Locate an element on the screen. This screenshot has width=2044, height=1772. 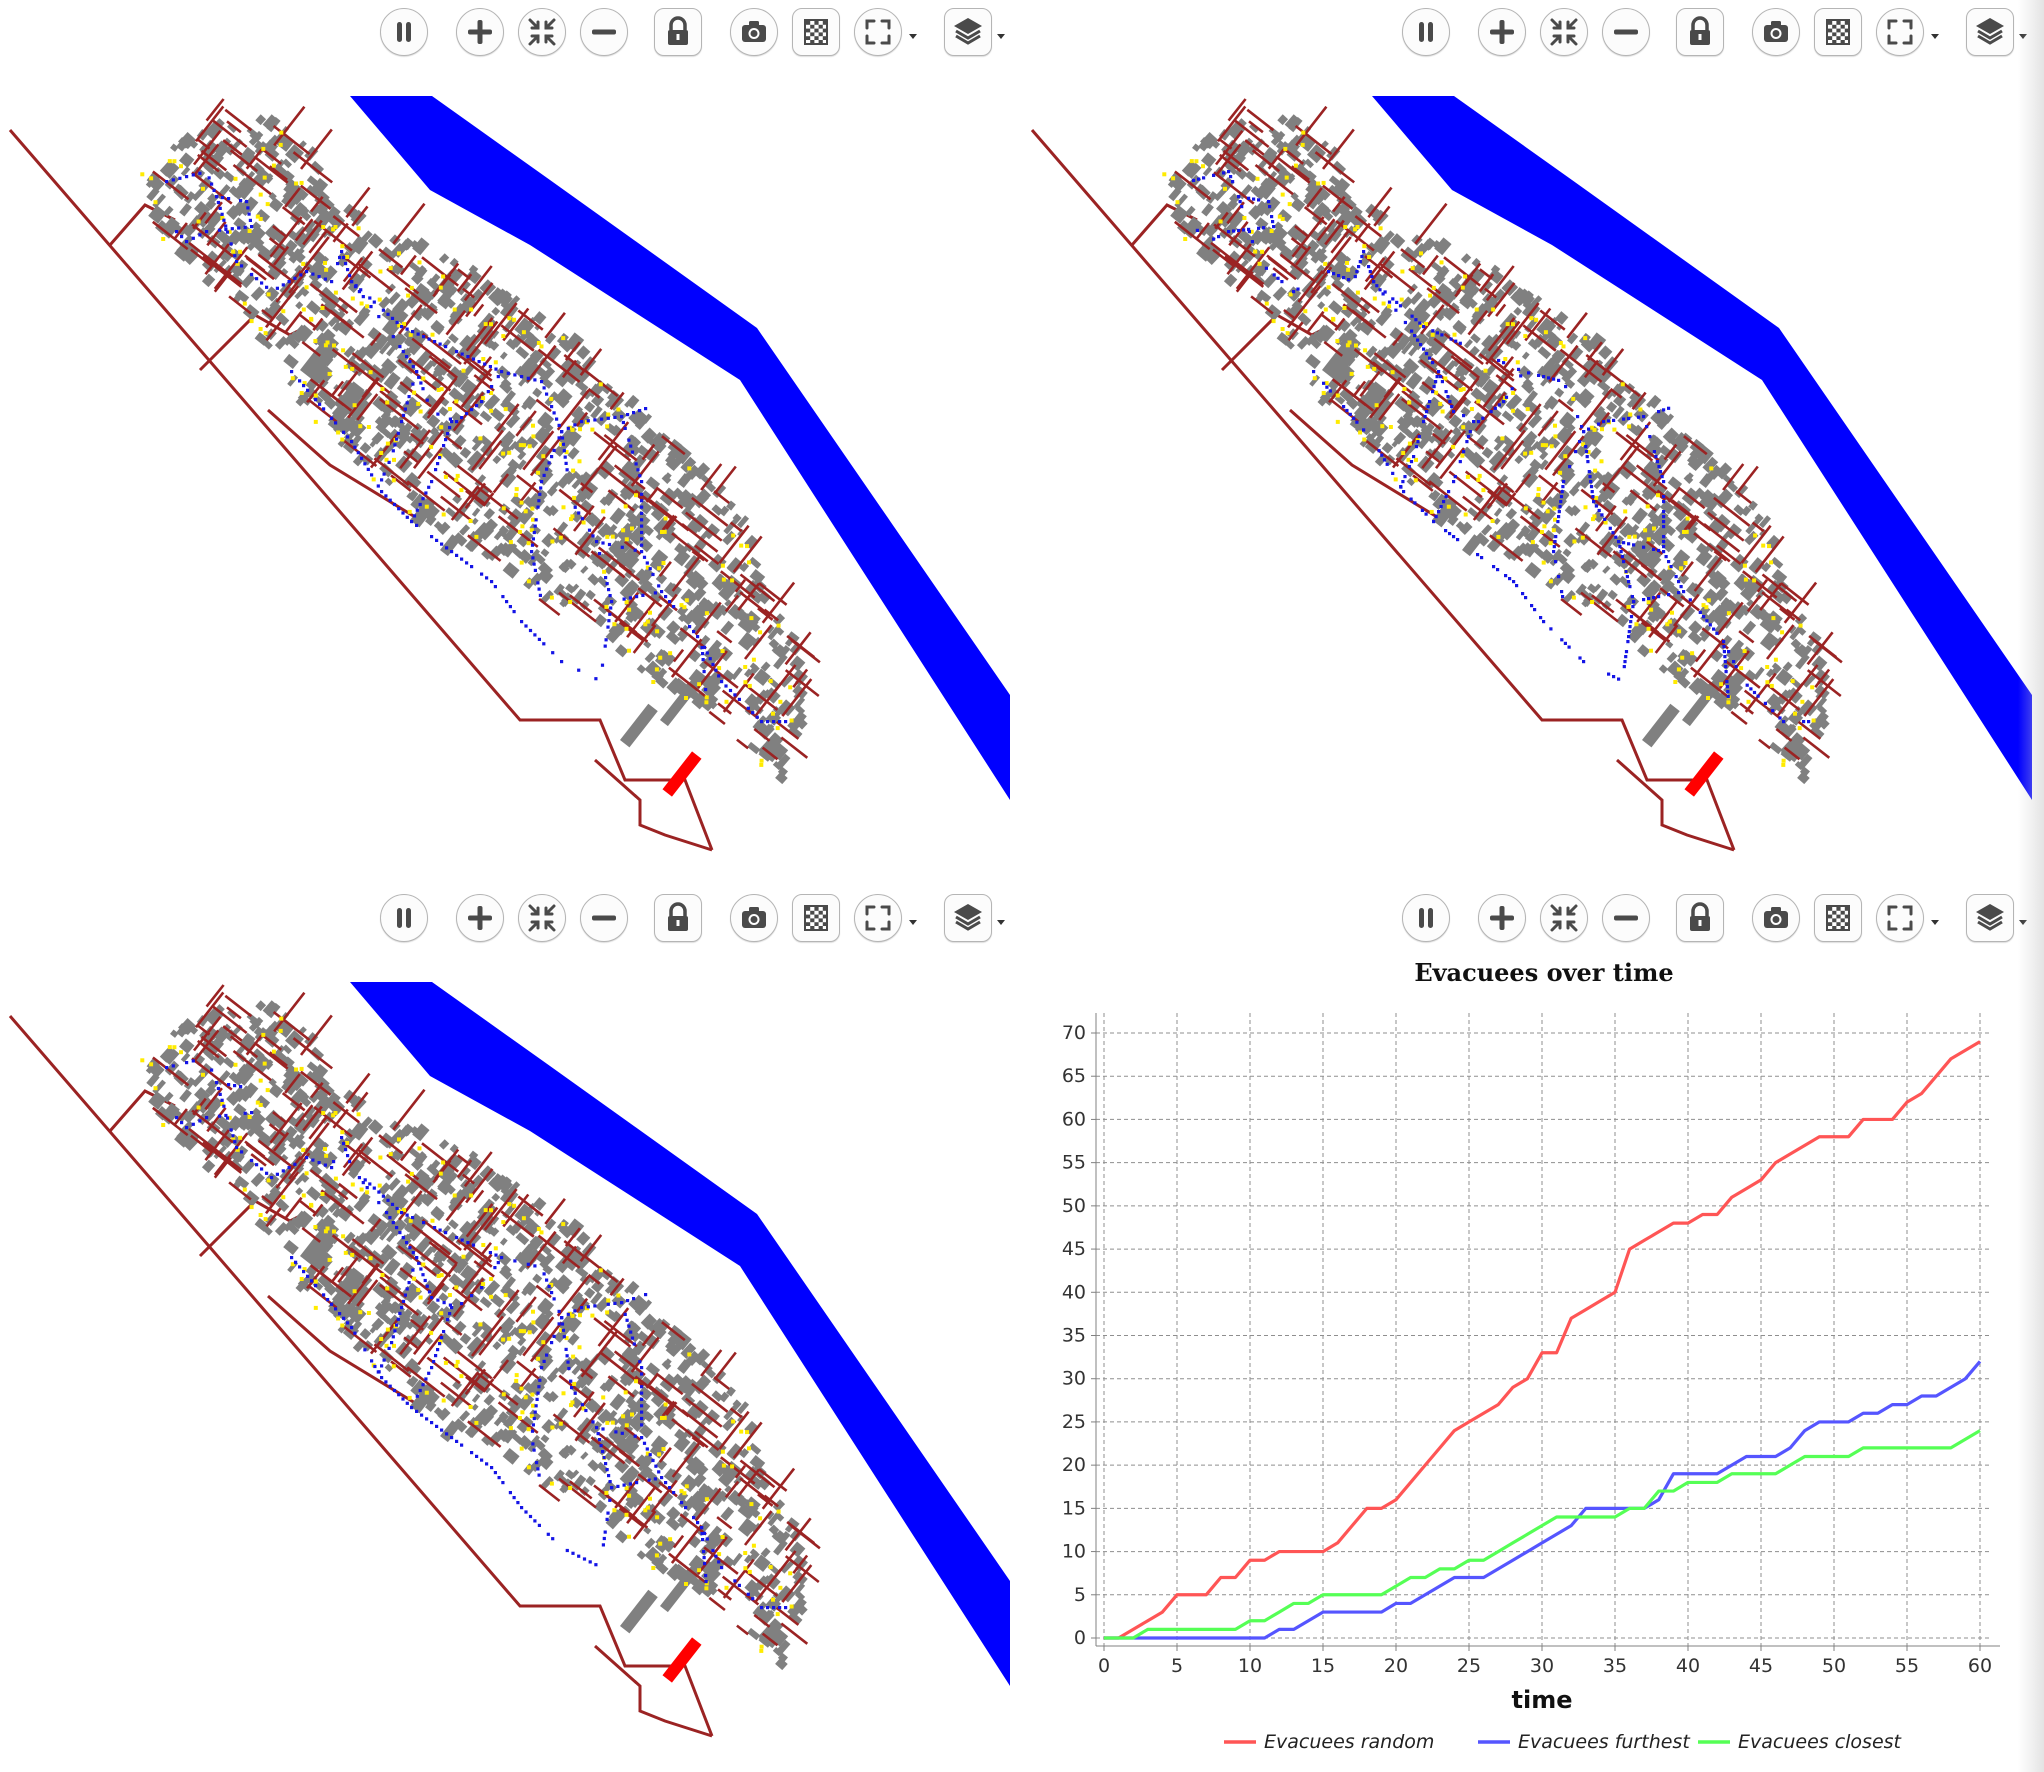
y-tick-label: 70 is located at coordinates (1074, 1033).